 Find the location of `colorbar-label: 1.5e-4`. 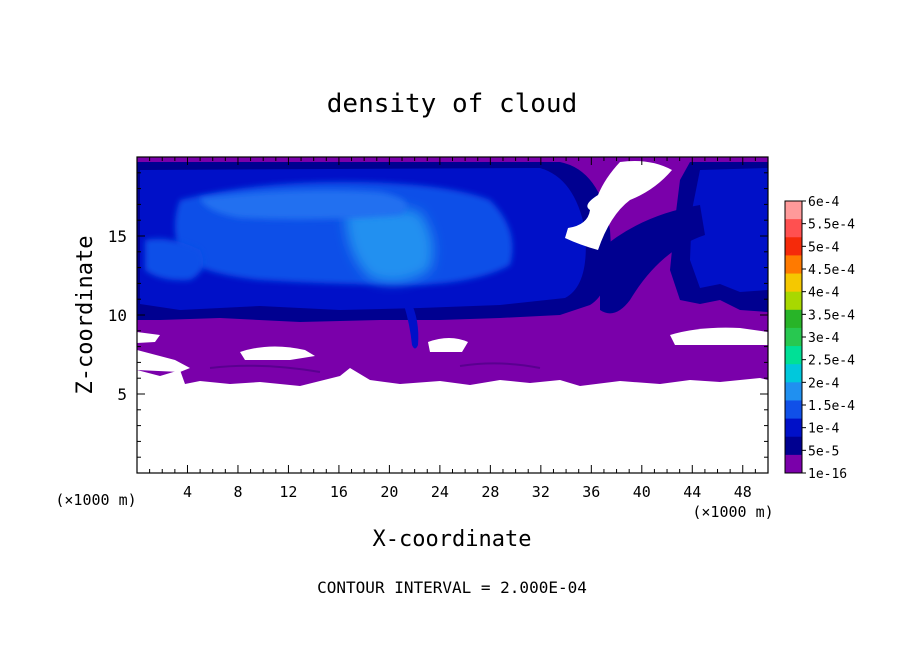

colorbar-label: 1.5e-4 is located at coordinates (831, 406).